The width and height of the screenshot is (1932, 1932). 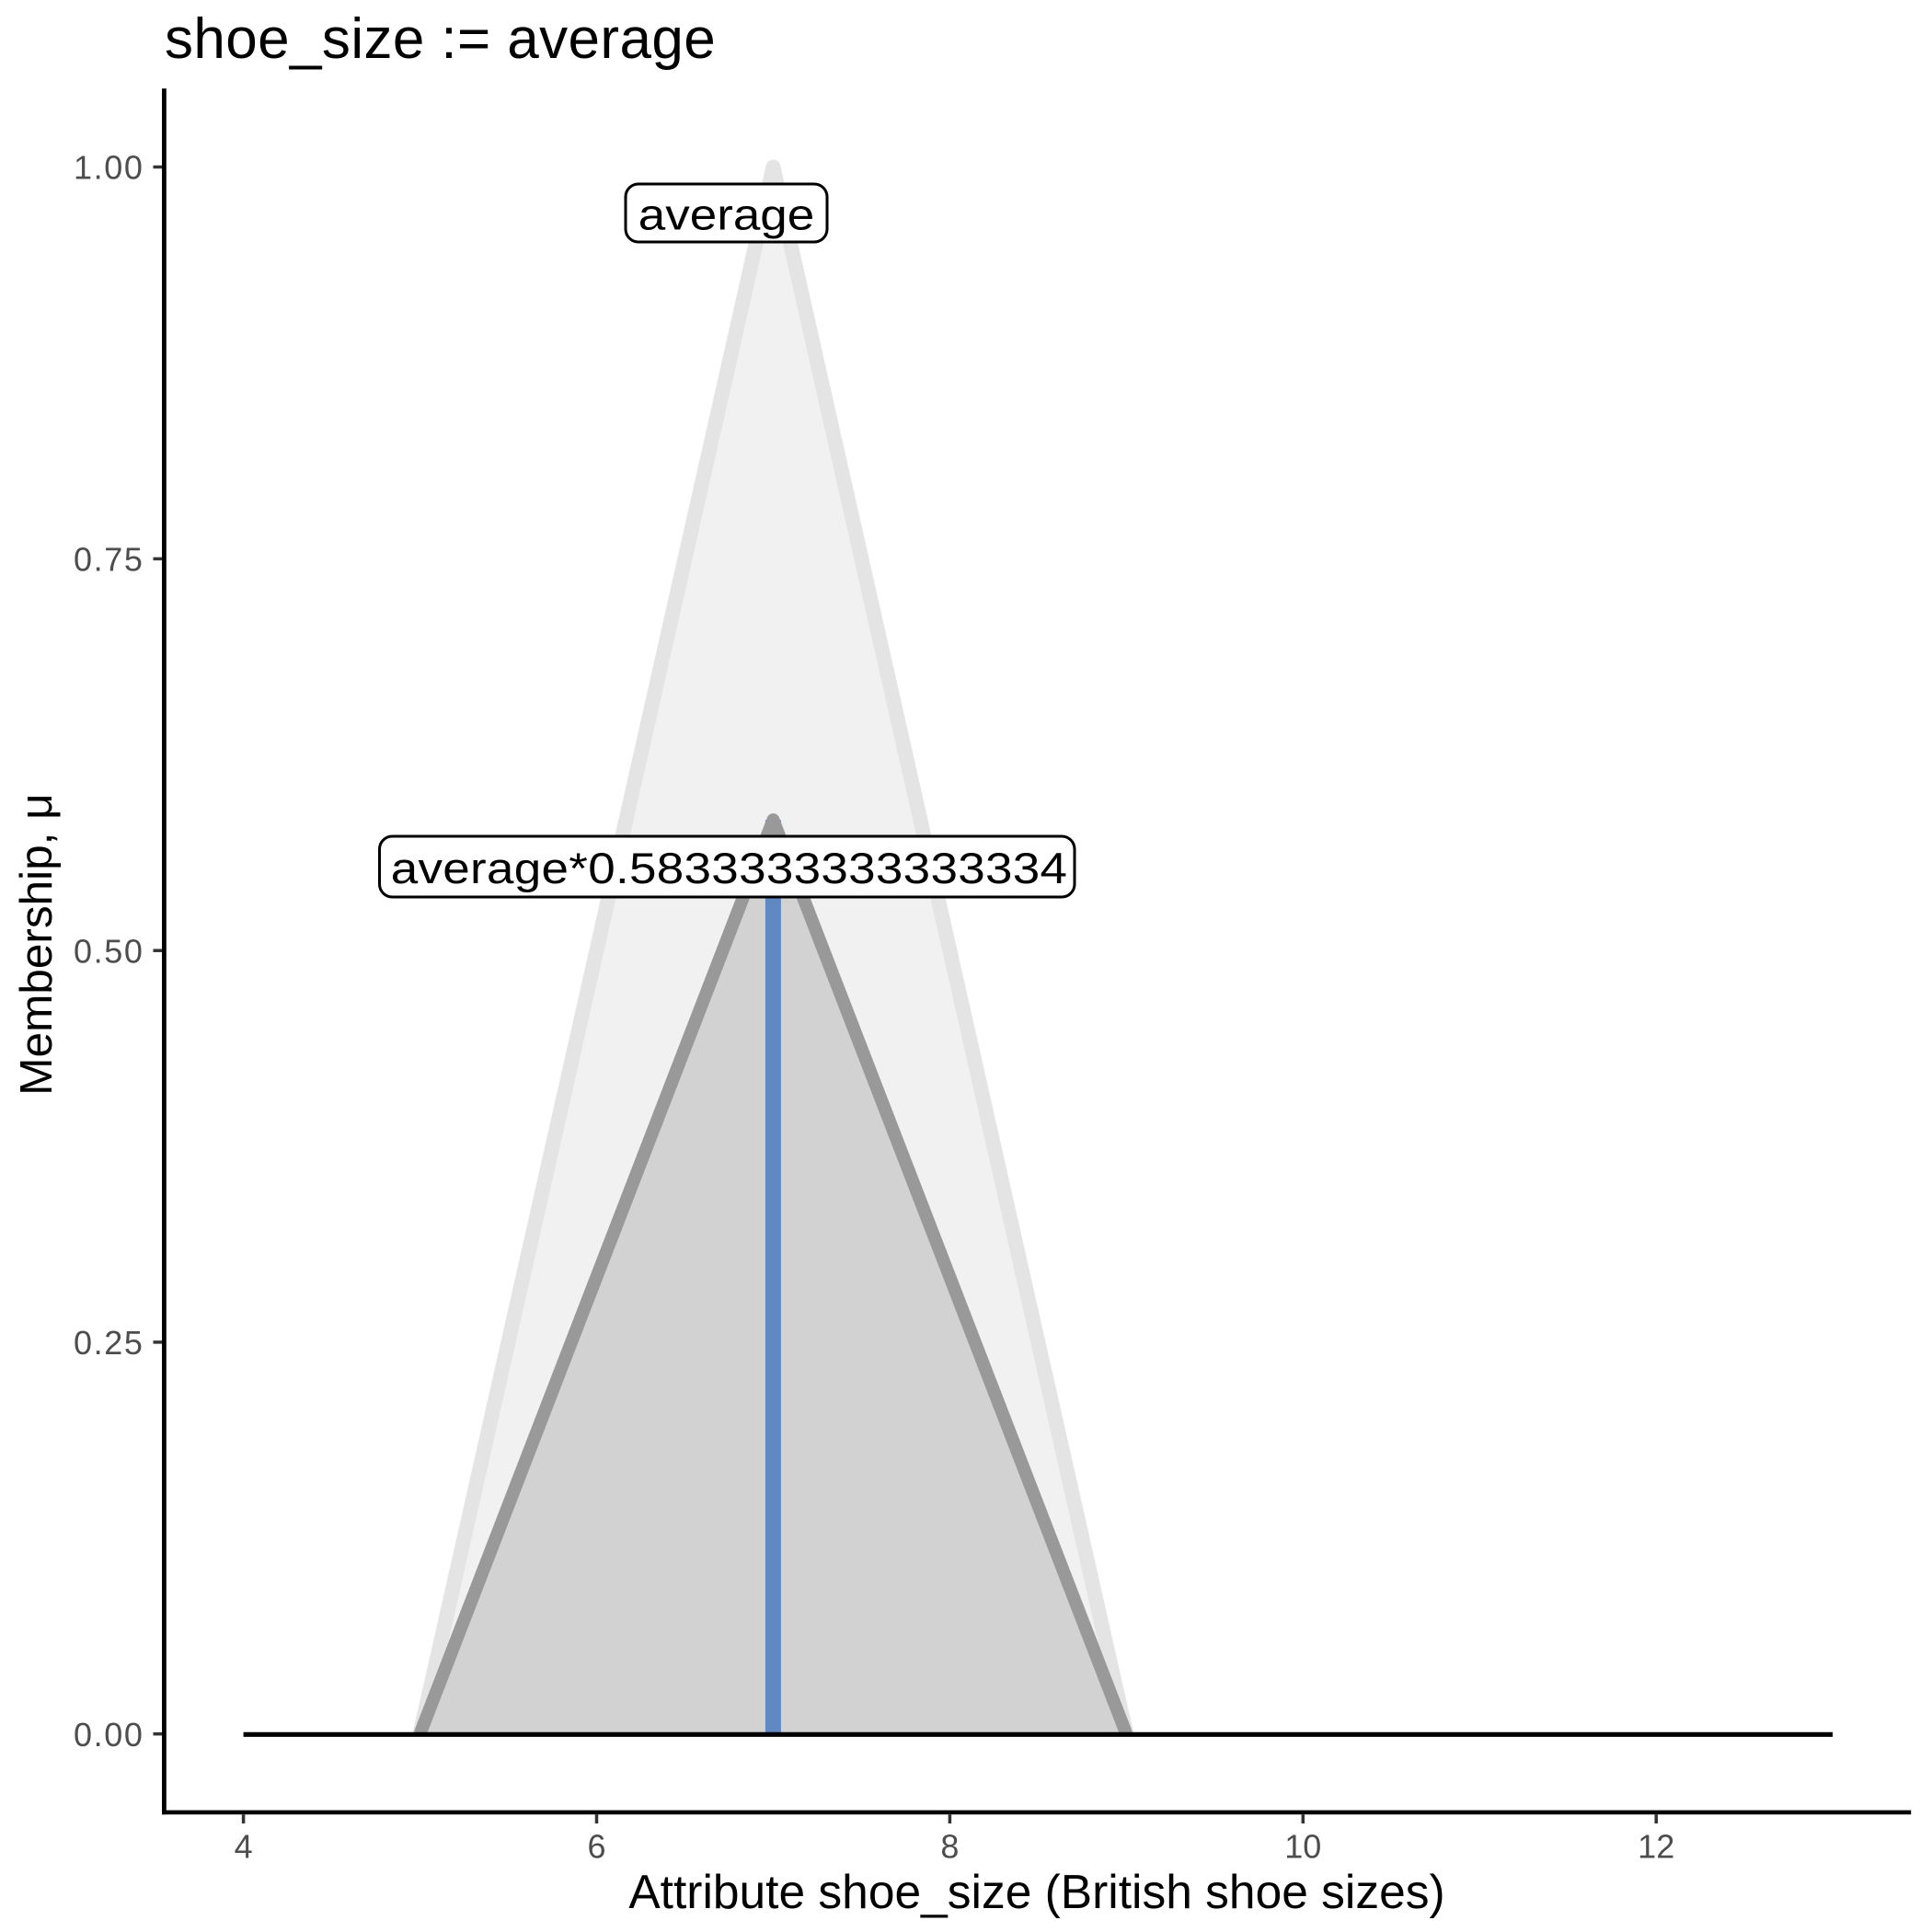 What do you see at coordinates (36, 944) in the screenshot?
I see `svg-text: Membership, μ` at bounding box center [36, 944].